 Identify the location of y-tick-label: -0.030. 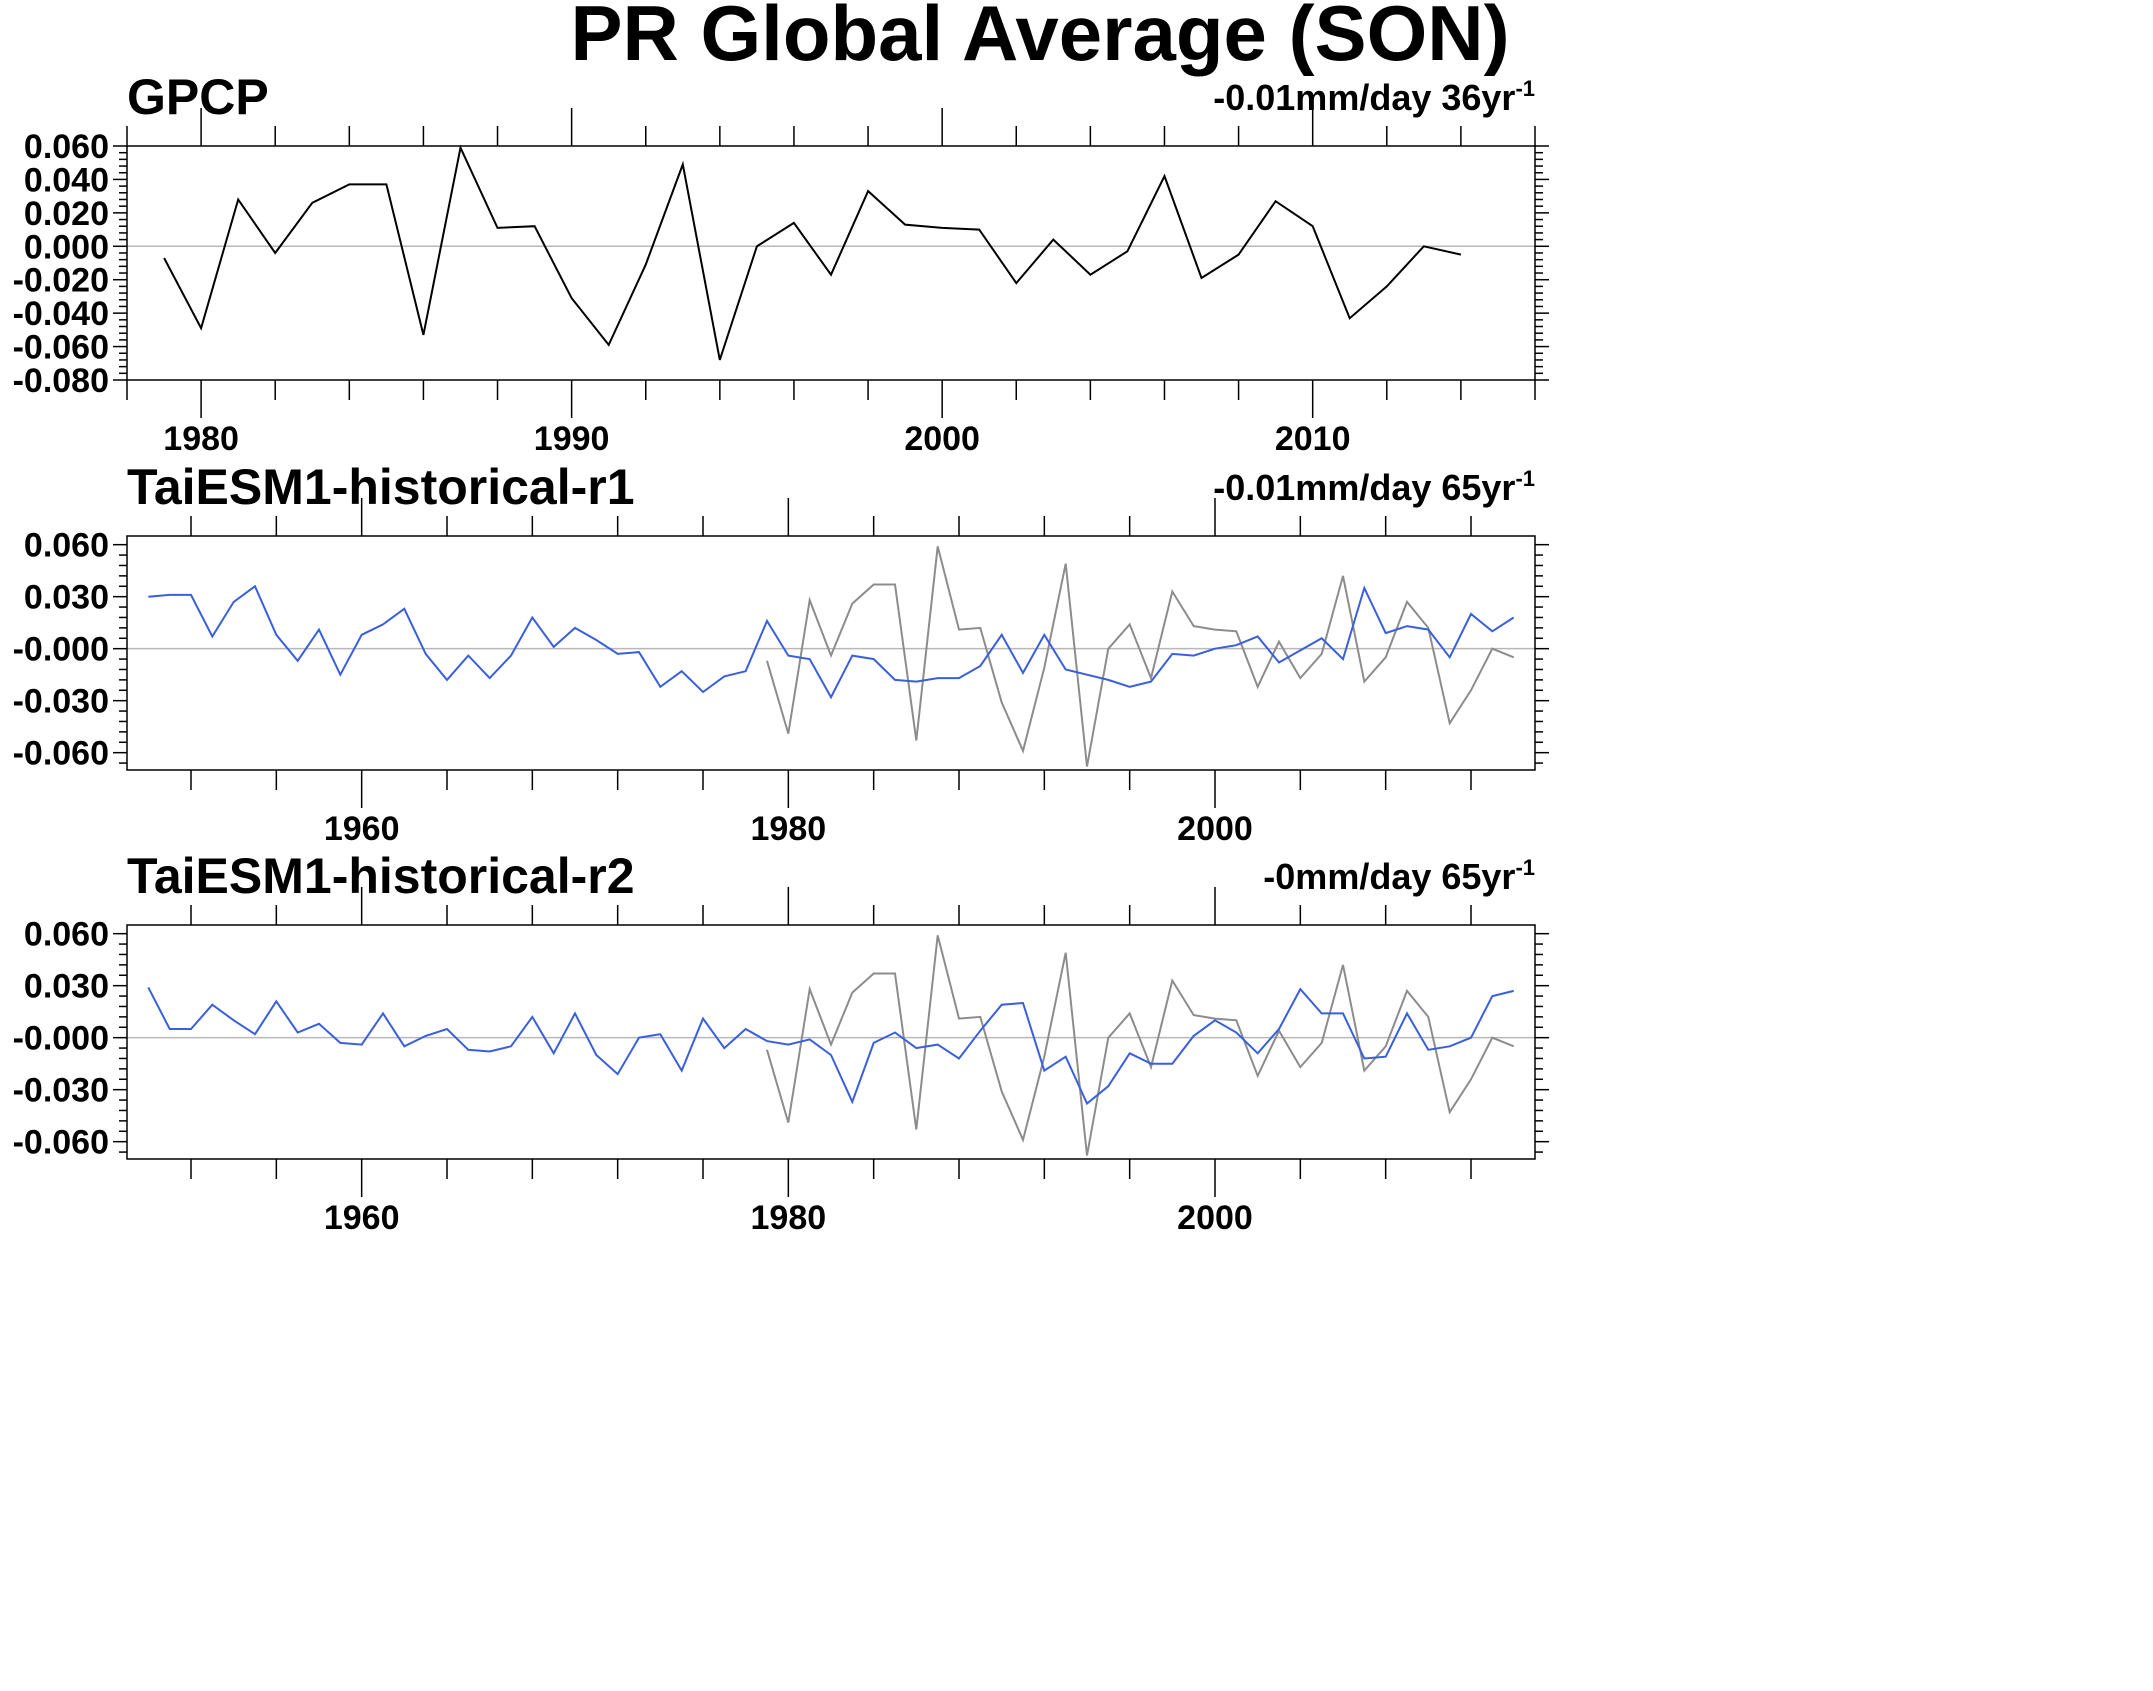
(61, 1091).